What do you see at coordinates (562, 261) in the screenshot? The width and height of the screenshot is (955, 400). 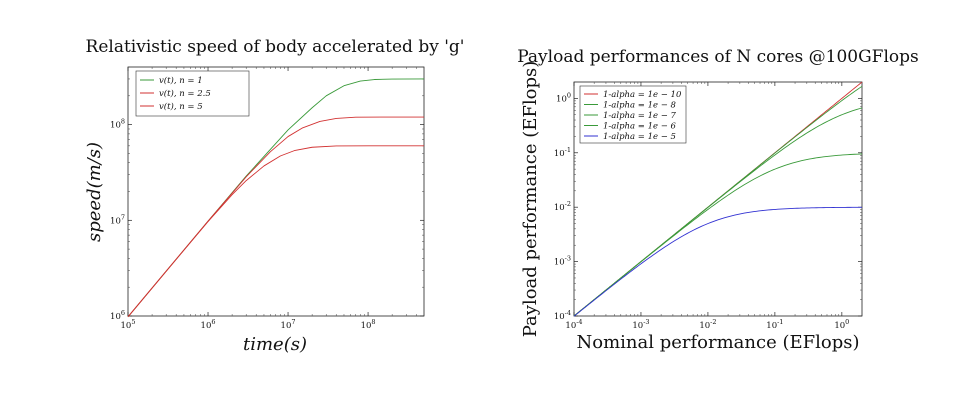 I see `chart2-ytick-label: 10⁻³` at bounding box center [562, 261].